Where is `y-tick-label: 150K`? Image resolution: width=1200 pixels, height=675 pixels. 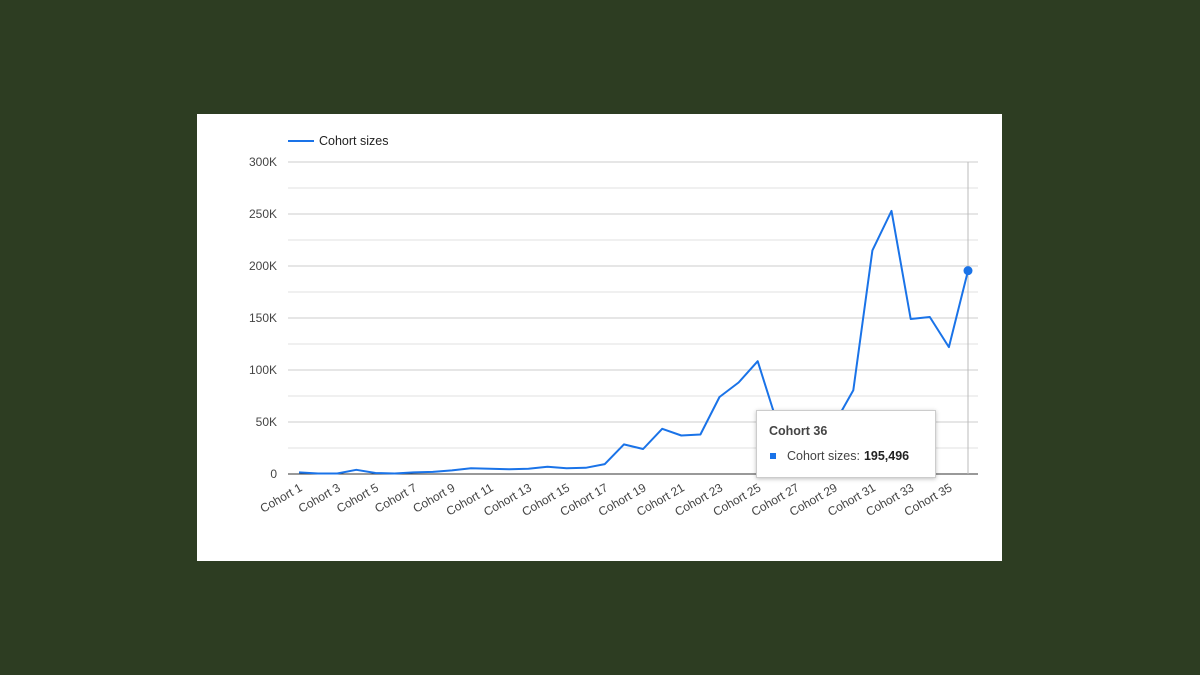
y-tick-label: 150K is located at coordinates (263, 318).